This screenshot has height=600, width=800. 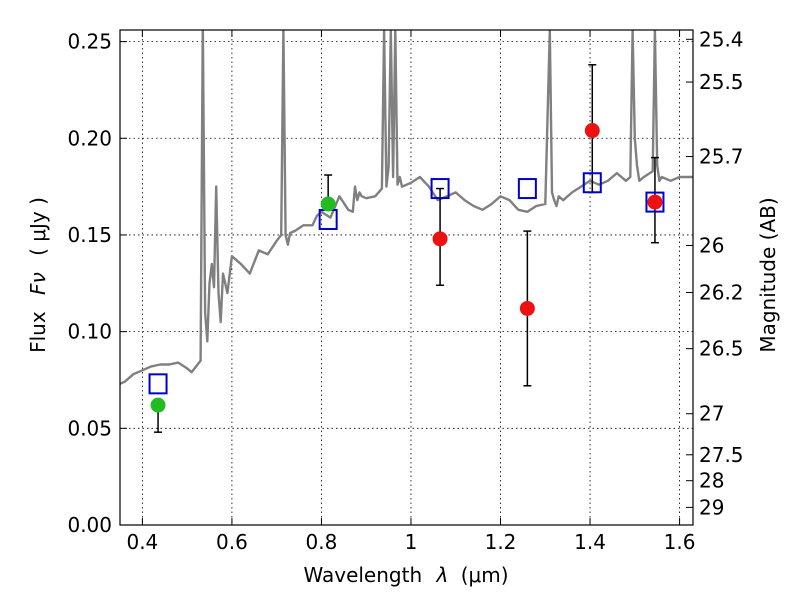 What do you see at coordinates (89, 525) in the screenshot?
I see `y-tick-label: 0.00` at bounding box center [89, 525].